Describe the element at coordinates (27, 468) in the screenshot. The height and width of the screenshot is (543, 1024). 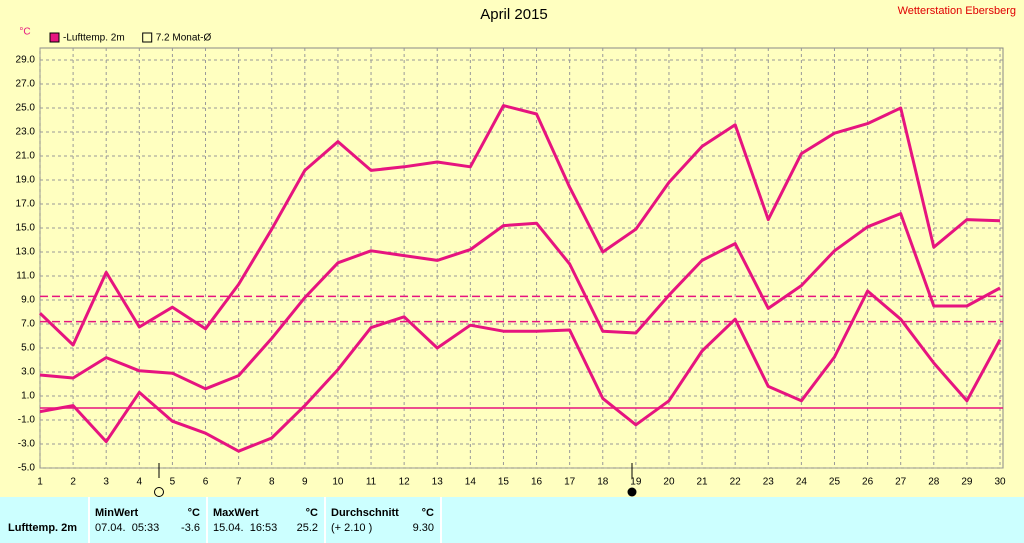
I see `y-tick-label: -5.0` at that location.